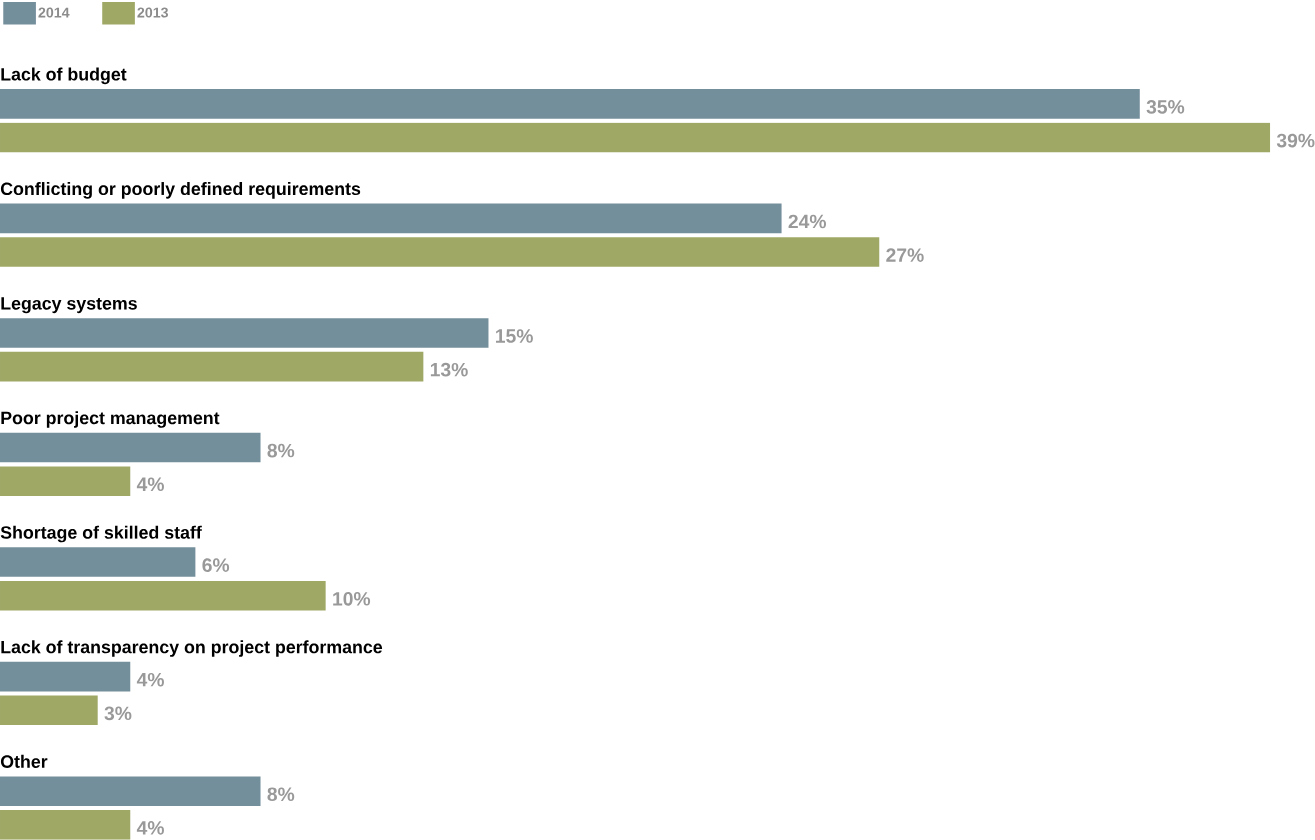  What do you see at coordinates (118, 713) in the screenshot?
I see `data-label: 3%` at bounding box center [118, 713].